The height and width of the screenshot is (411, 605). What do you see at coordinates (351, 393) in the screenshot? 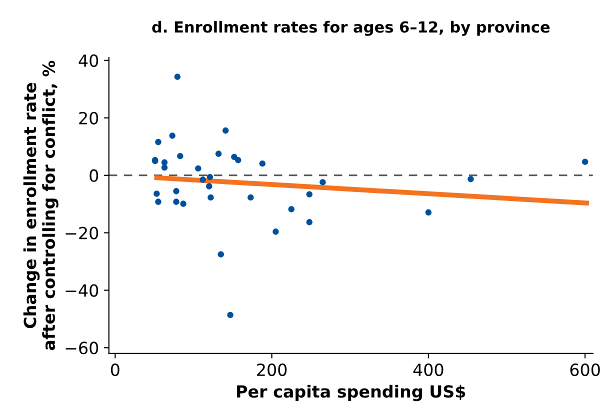
I see `x-axis-title: Per capita spending US$` at bounding box center [351, 393].